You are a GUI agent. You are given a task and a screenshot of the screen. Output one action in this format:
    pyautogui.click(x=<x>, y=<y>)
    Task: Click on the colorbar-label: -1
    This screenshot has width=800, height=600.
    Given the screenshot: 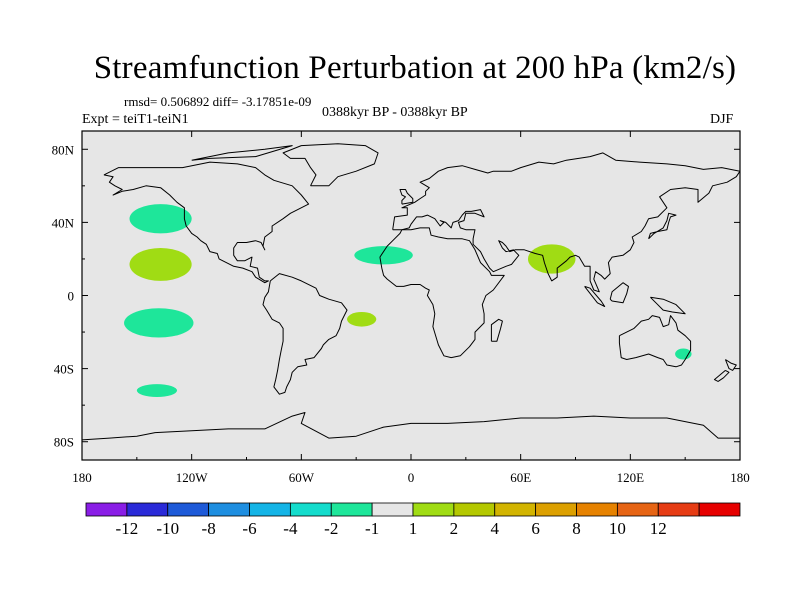 What is the action you would take?
    pyautogui.click(x=372, y=528)
    